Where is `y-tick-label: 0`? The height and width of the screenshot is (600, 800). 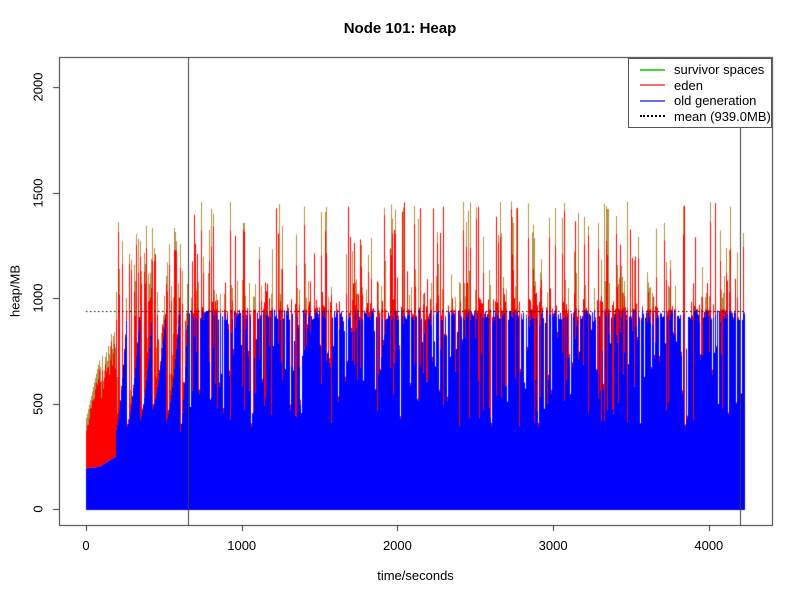 y-tick-label: 0 is located at coordinates (38, 509).